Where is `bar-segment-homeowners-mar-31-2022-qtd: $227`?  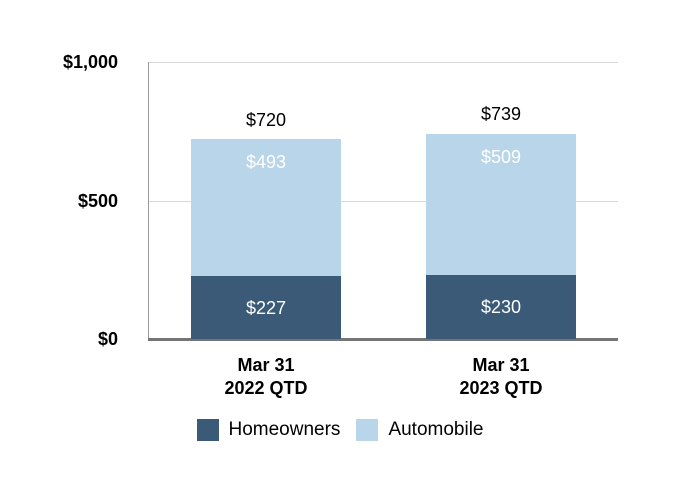
bar-segment-homeowners-mar-31-2022-qtd: $227 is located at coordinates (266, 307).